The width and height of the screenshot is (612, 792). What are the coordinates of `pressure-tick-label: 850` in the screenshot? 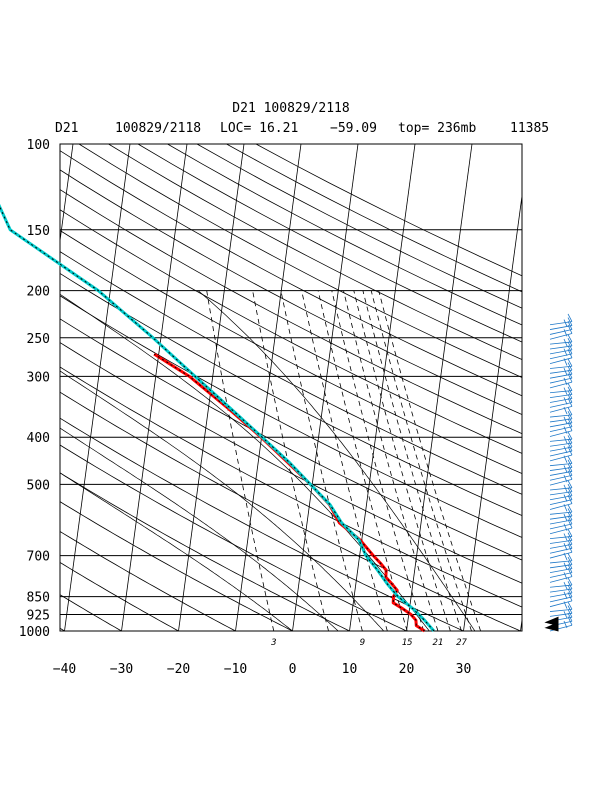 It's located at (38, 598).